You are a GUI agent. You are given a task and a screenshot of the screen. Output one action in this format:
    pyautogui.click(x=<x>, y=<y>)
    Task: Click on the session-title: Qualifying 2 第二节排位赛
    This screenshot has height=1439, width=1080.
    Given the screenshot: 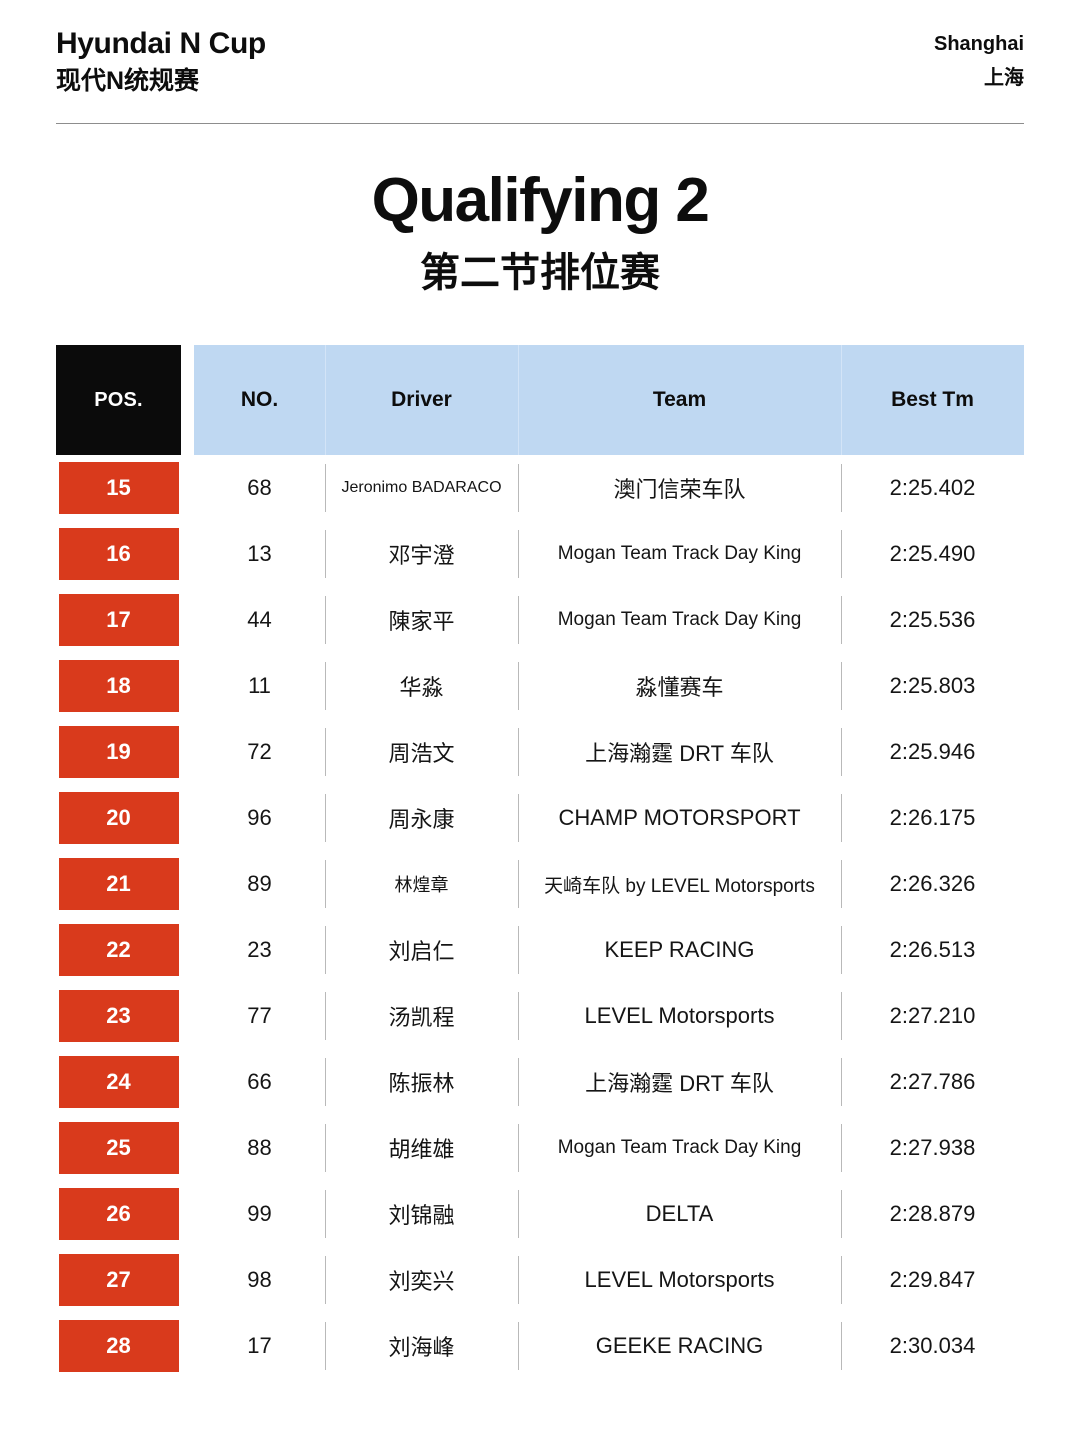 What is the action you would take?
    pyautogui.click(x=540, y=232)
    